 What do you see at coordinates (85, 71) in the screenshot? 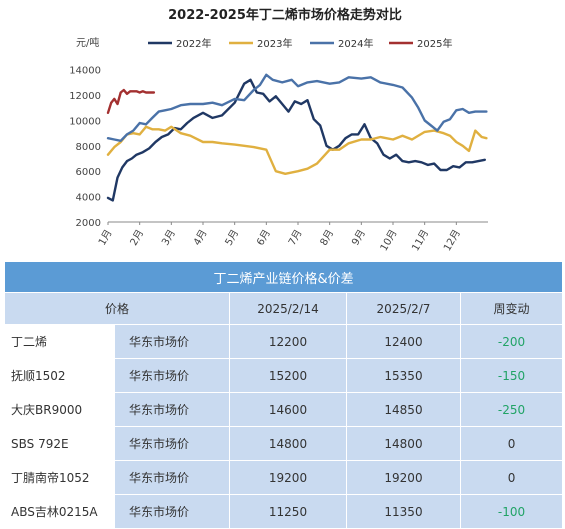
I see `y-tick-label: 14000` at bounding box center [85, 71].